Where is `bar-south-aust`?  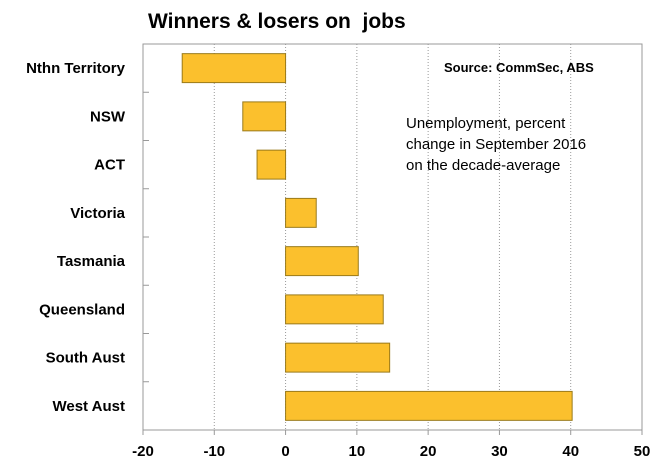 bar-south-aust is located at coordinates (338, 357).